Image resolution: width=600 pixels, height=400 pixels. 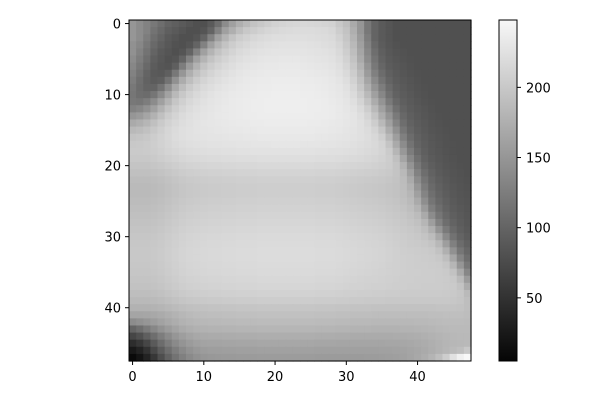 What do you see at coordinates (538, 159) in the screenshot?
I see `colorbar-tick-label: 150` at bounding box center [538, 159].